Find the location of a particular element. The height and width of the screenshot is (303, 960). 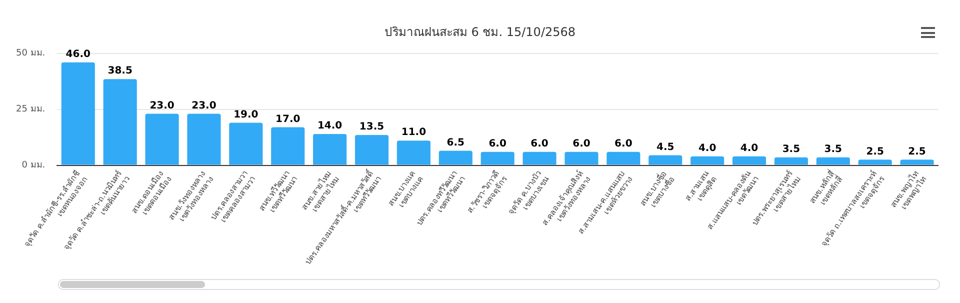

data-label: 46.0 is located at coordinates (78, 54).